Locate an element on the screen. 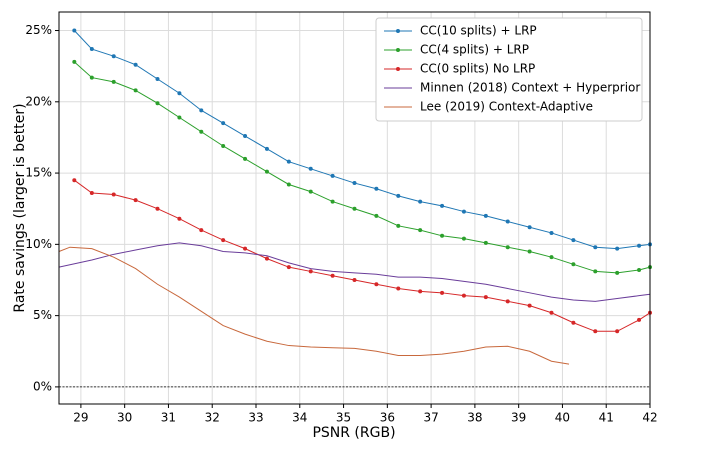 The image size is (723, 459). x-tick-label: 29 is located at coordinates (80, 418).